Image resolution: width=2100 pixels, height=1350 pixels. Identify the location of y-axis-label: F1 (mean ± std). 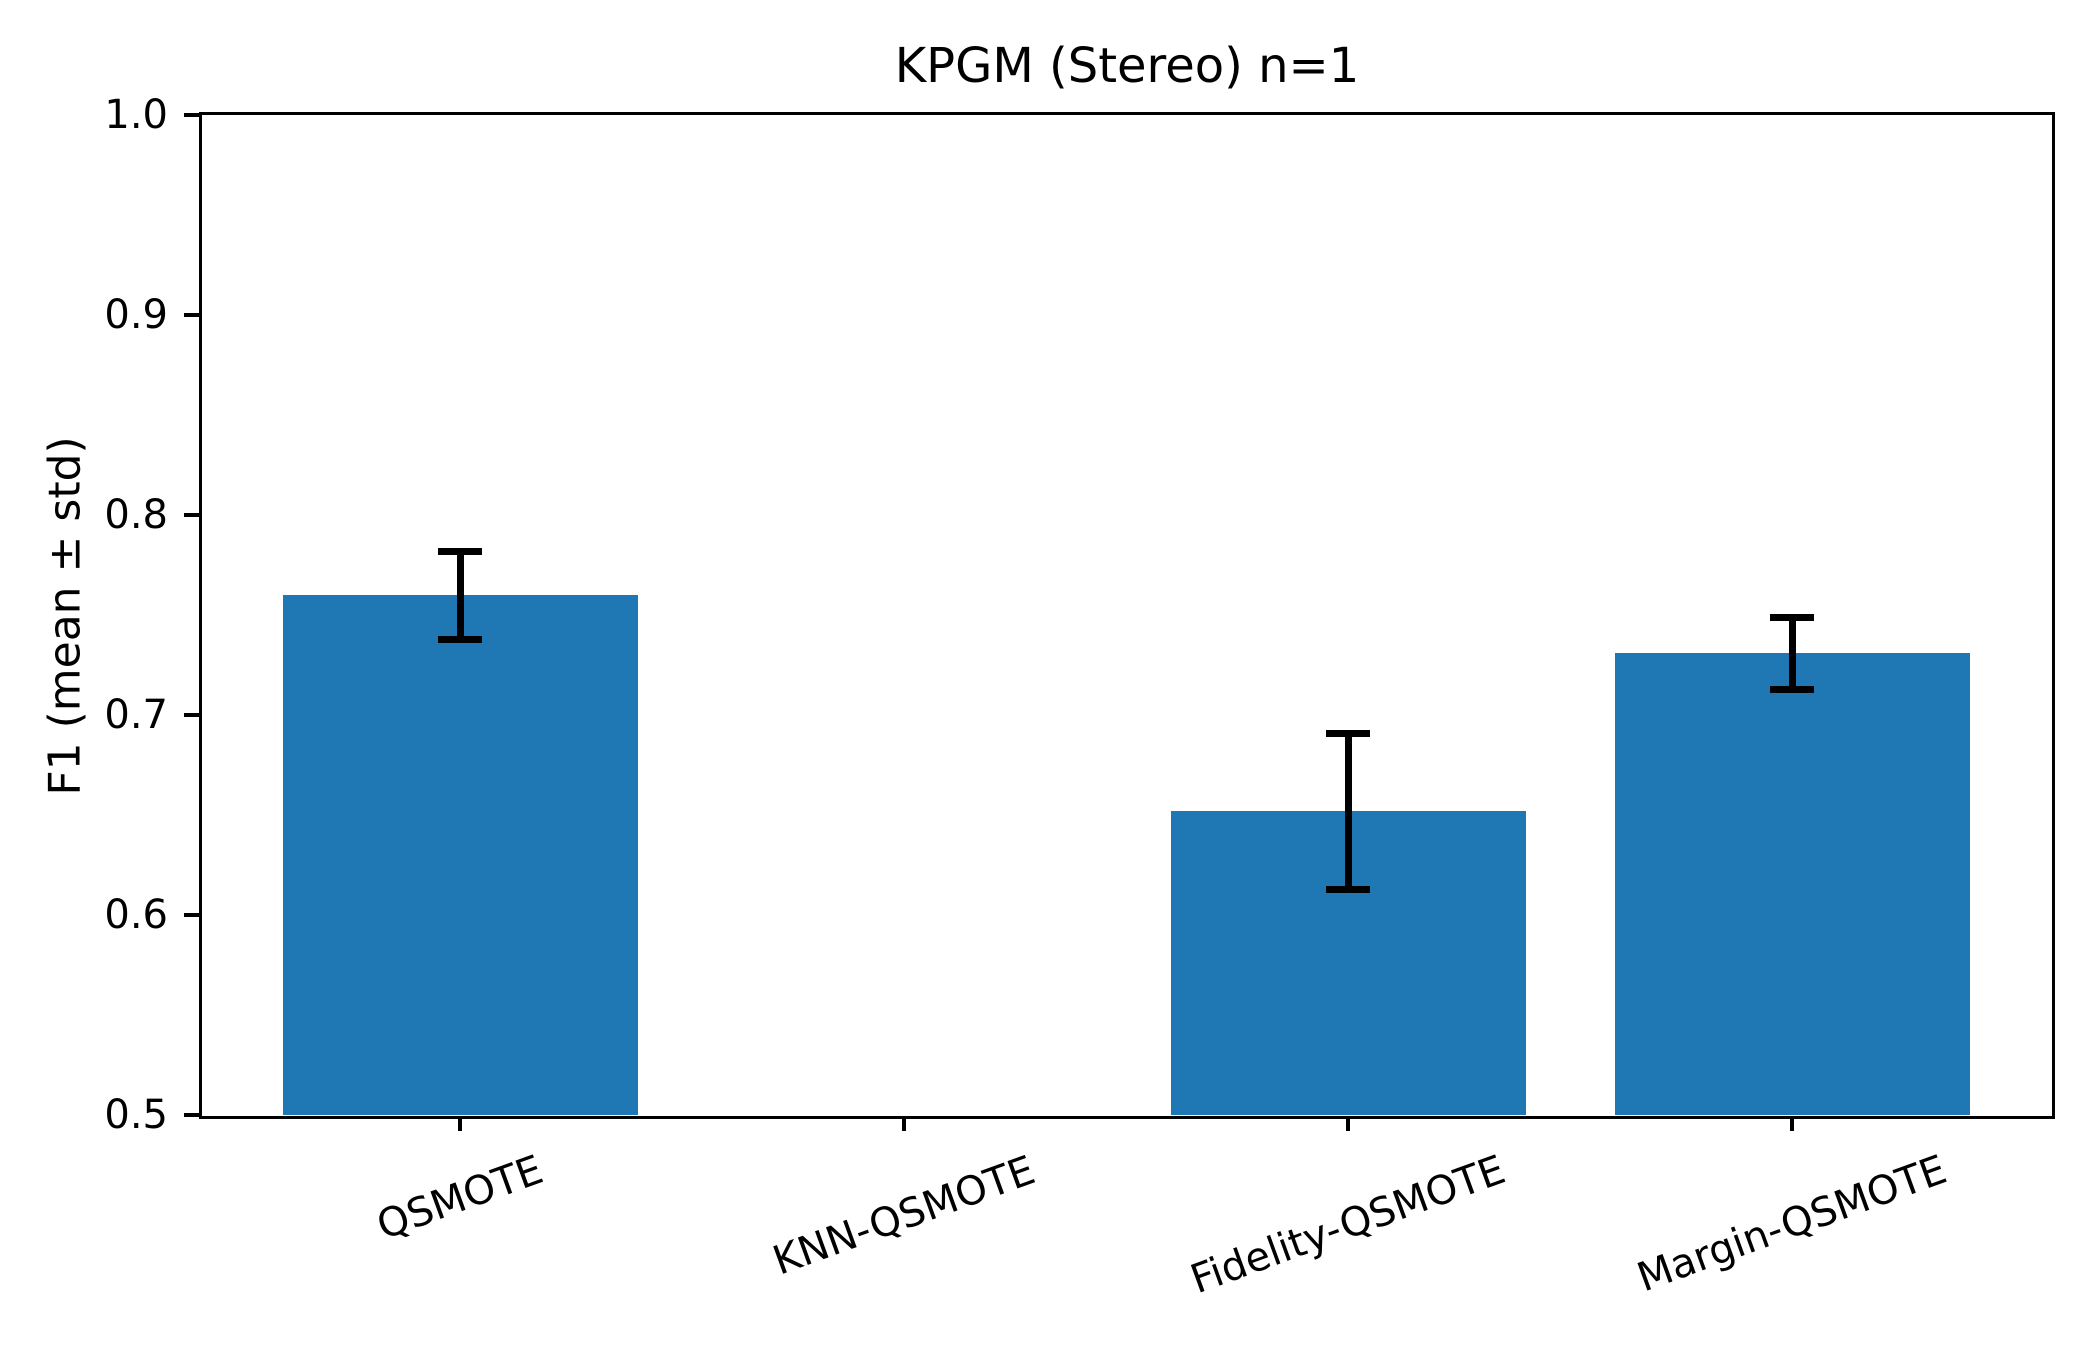
(65, 616).